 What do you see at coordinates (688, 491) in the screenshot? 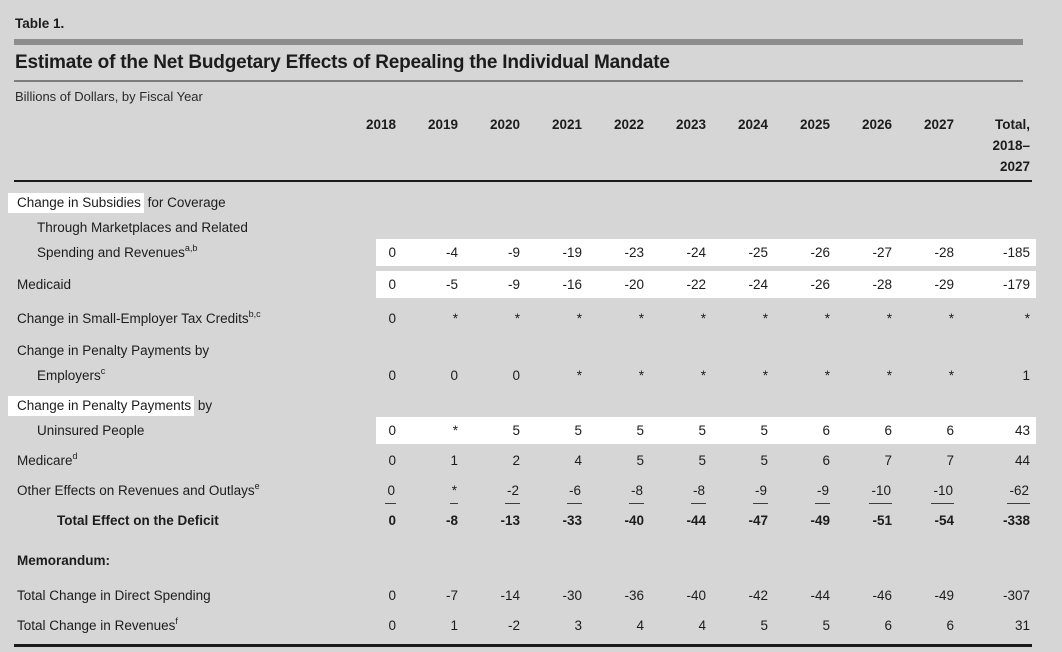
I see `row-values: 0 * -2 -6 -8 -8 -9 -9 -10 -10 -62` at bounding box center [688, 491].